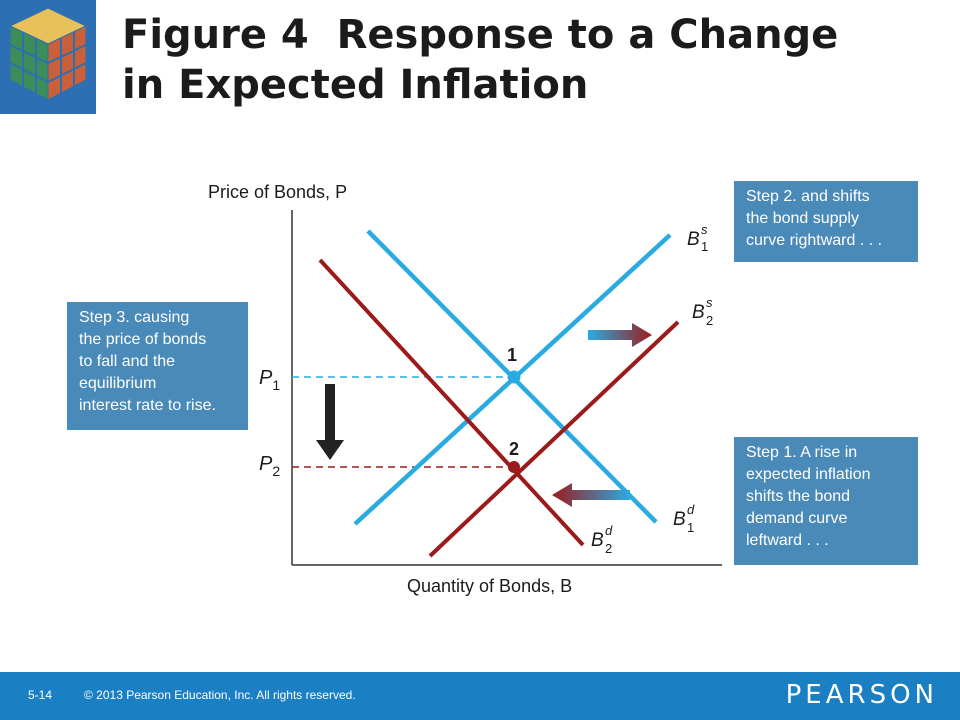  Describe the element at coordinates (802, 452) in the screenshot. I see `callout-step-1-line: Step 1. A rise in` at that location.